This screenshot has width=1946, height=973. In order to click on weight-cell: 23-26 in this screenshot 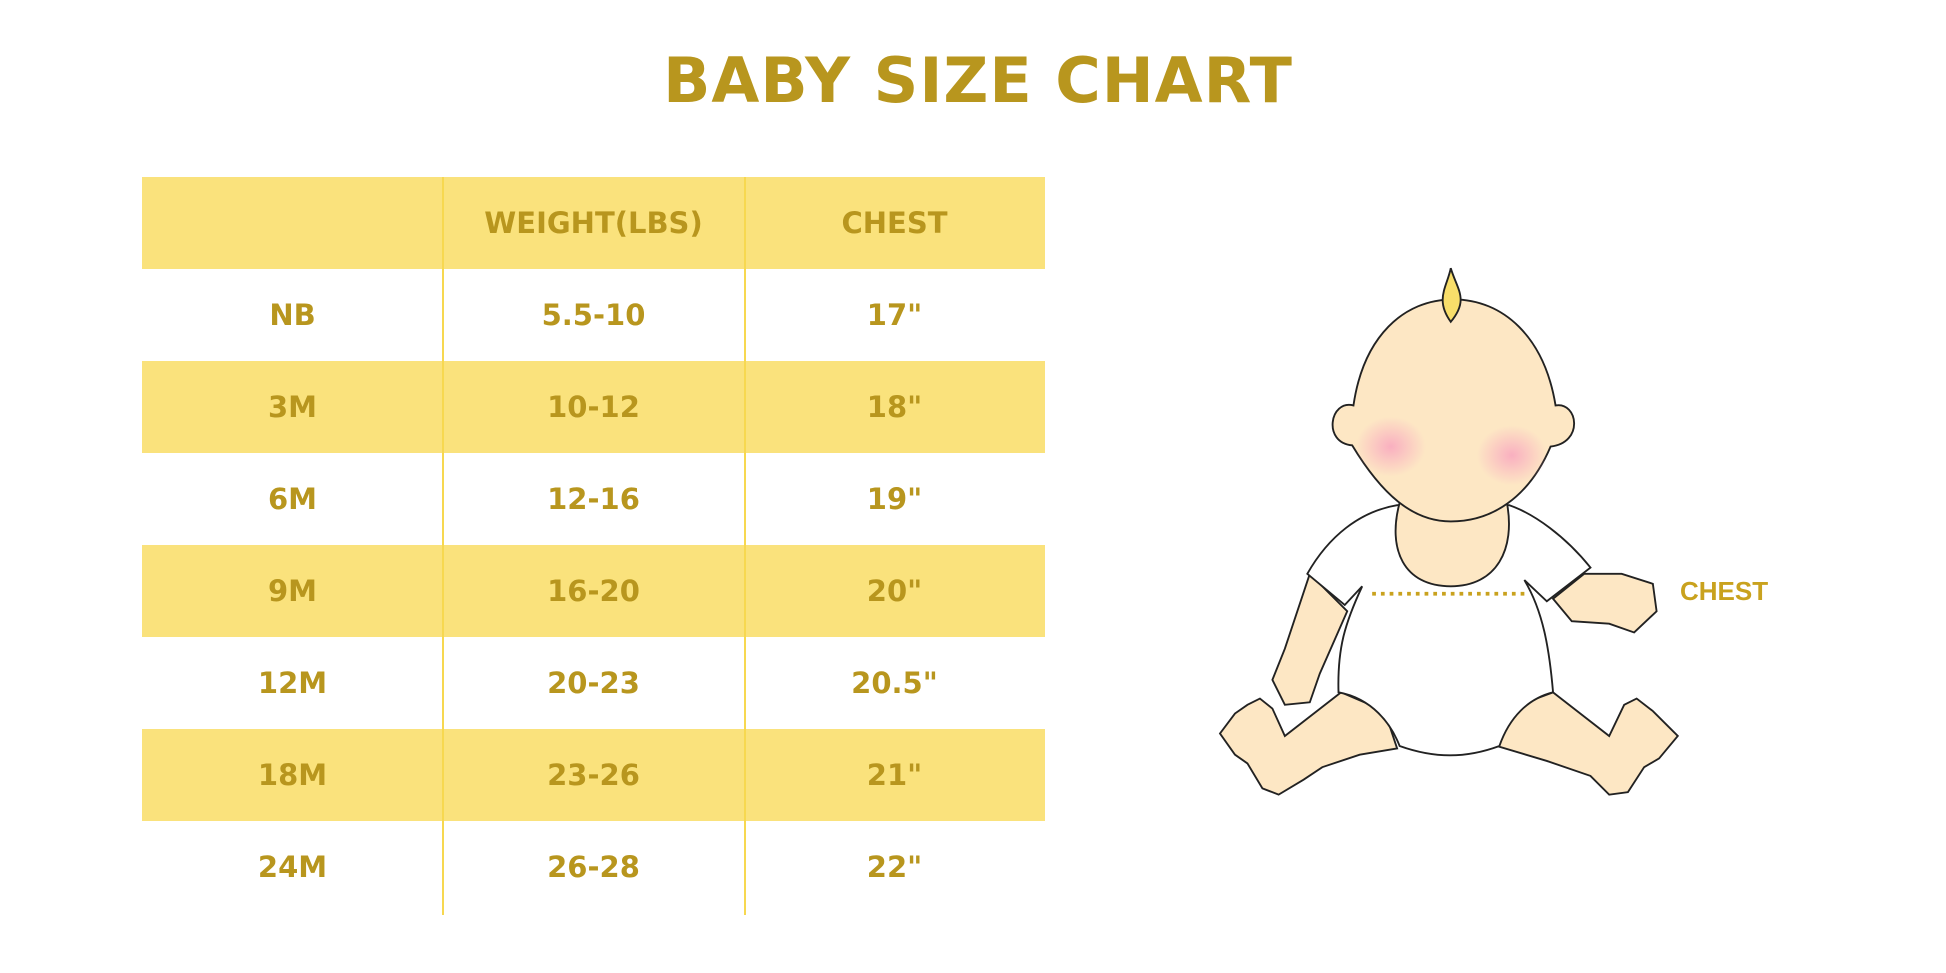, I will do `click(593, 775)`.